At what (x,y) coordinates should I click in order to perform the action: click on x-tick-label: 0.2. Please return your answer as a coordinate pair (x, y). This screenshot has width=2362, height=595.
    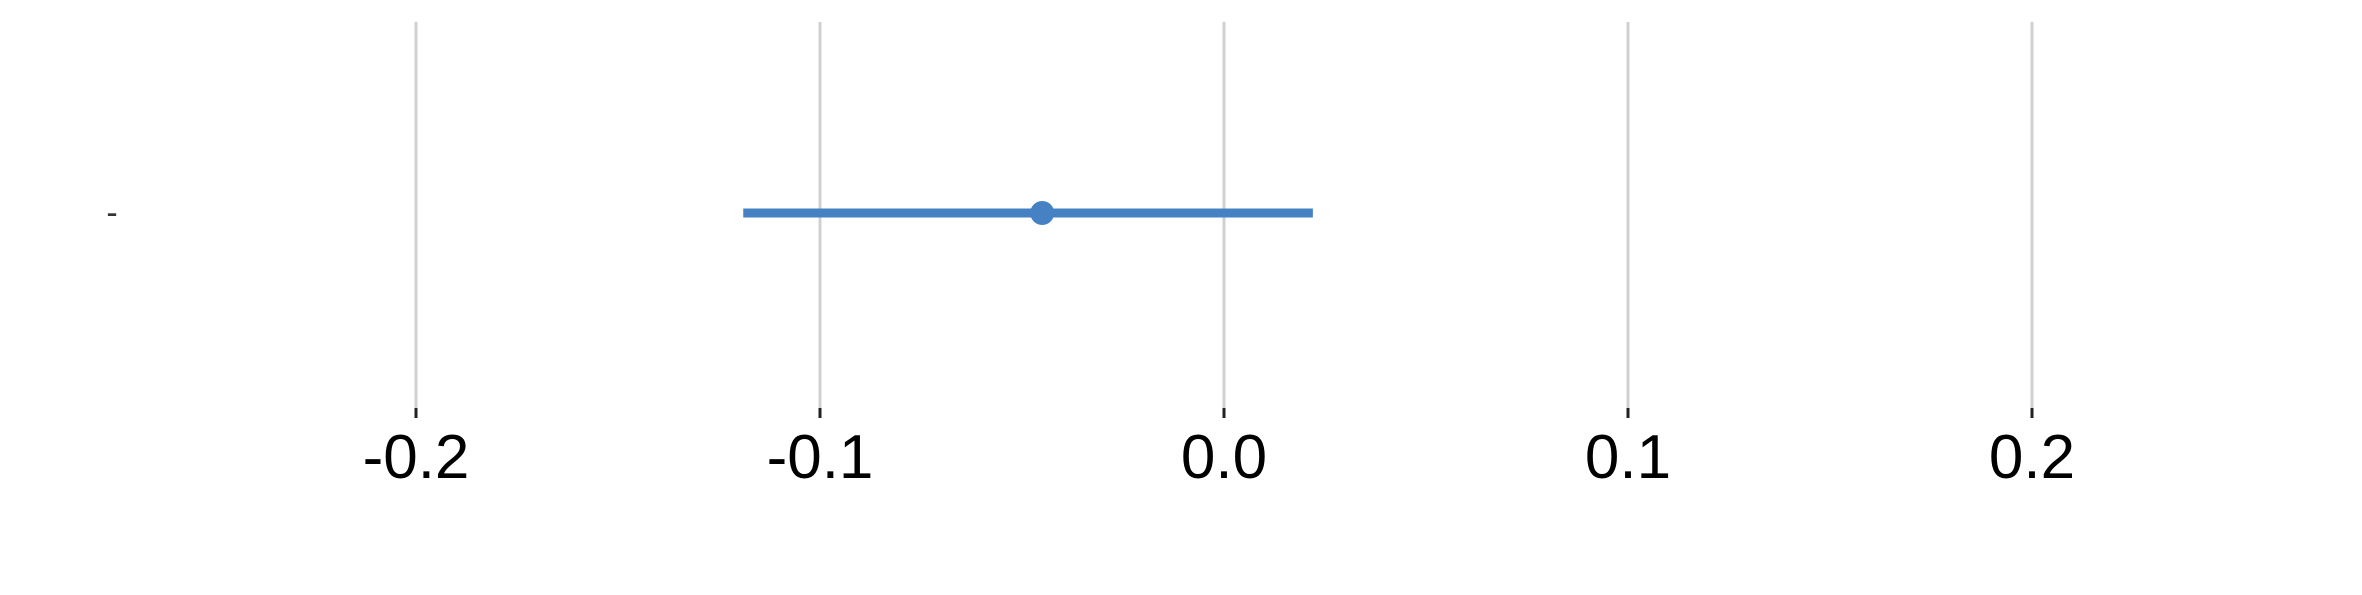
    Looking at the image, I should click on (2032, 457).